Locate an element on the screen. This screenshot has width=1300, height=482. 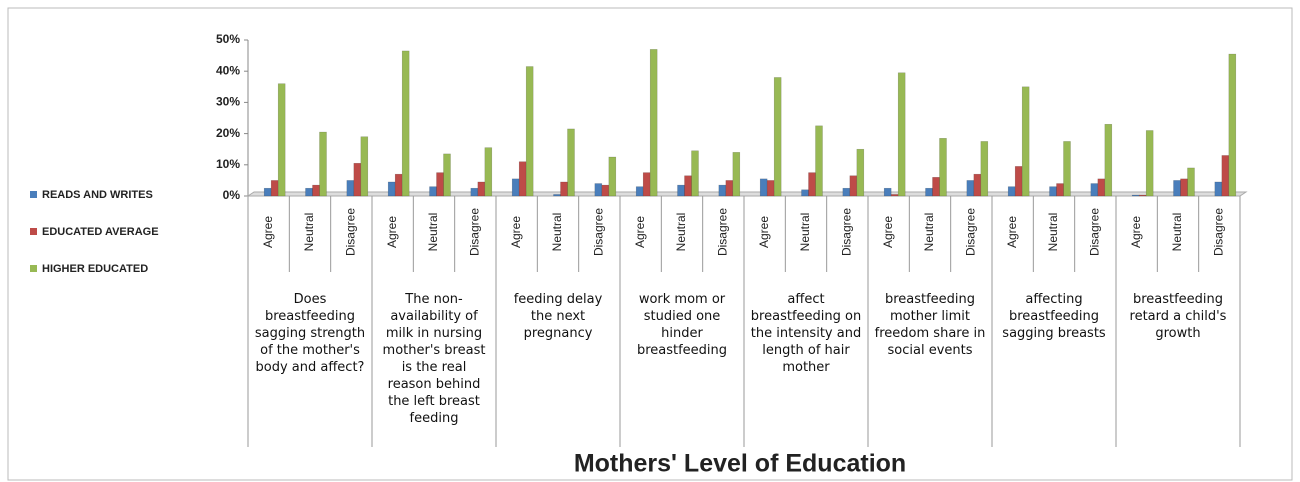
y-tick-label: 50% is located at coordinates (228, 39).